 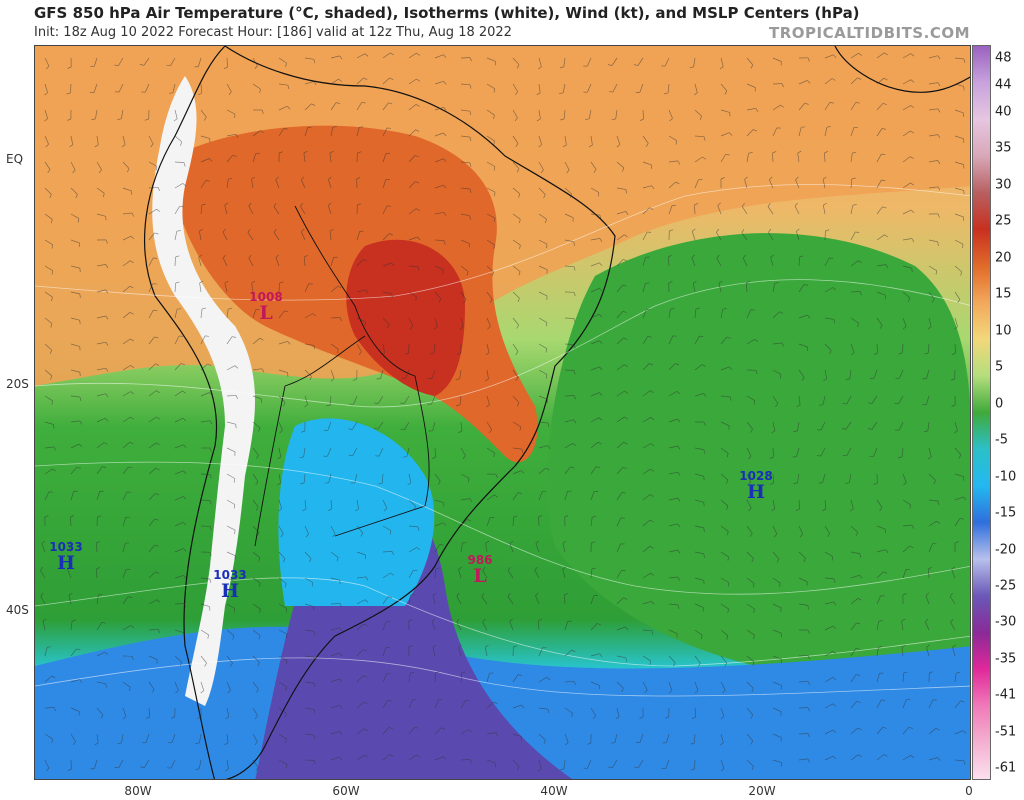 I want to click on brand-watermark: TROPICALTIDBITS.COM, so click(x=869, y=33).